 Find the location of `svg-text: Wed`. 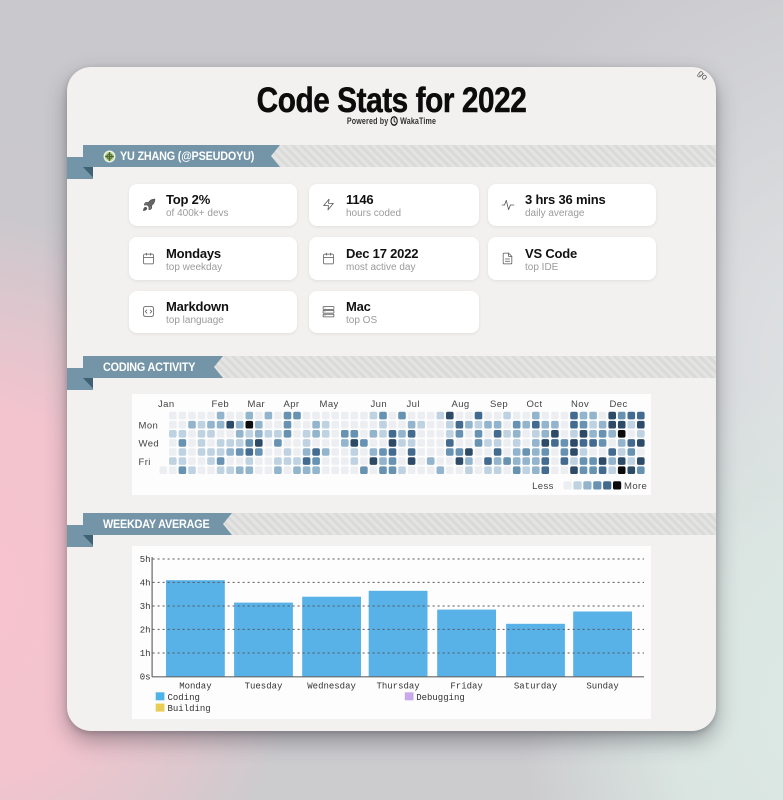

svg-text: Wed is located at coordinates (148, 444).